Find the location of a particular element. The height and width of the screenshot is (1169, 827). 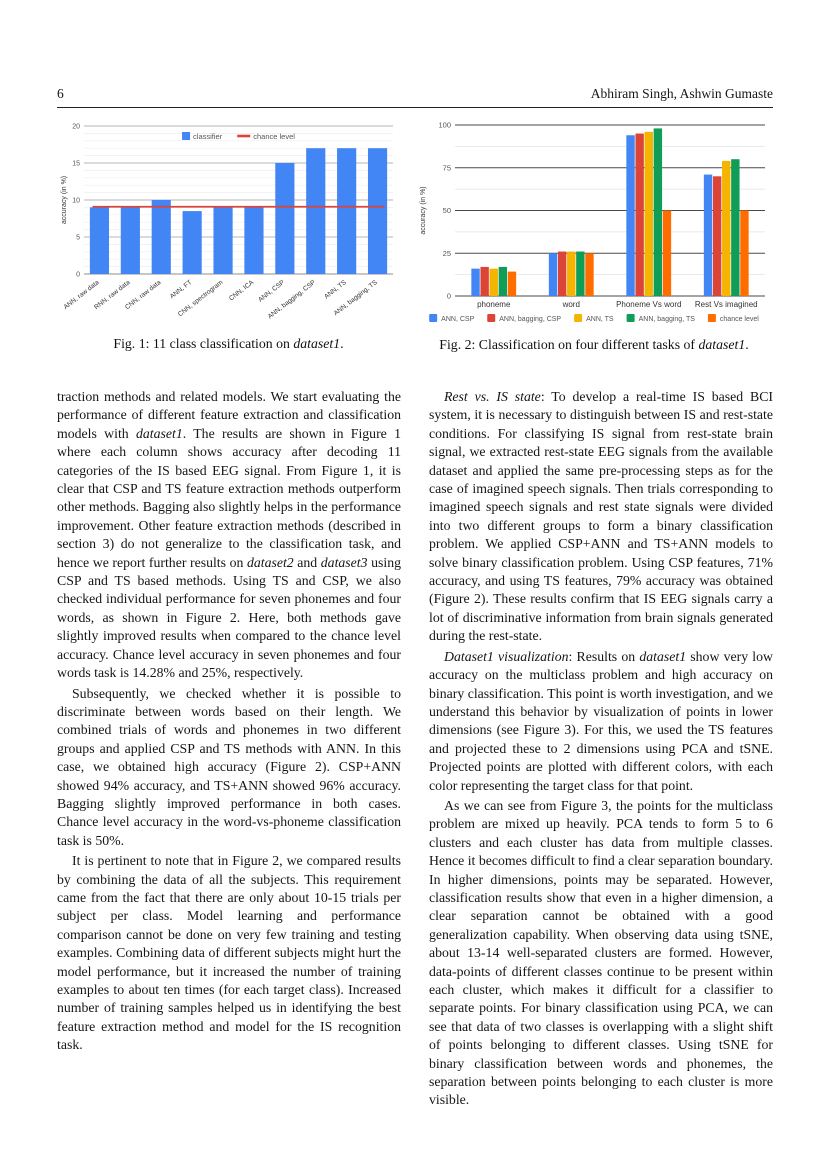

page-number: 6 is located at coordinates (60, 93).